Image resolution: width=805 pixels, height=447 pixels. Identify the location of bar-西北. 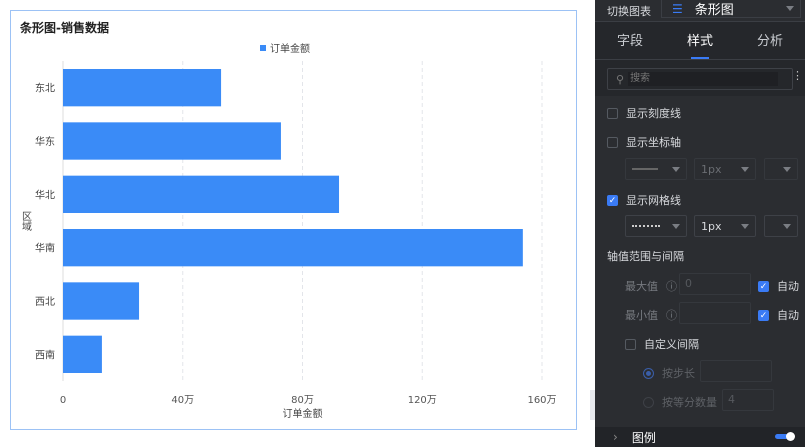
(101, 301).